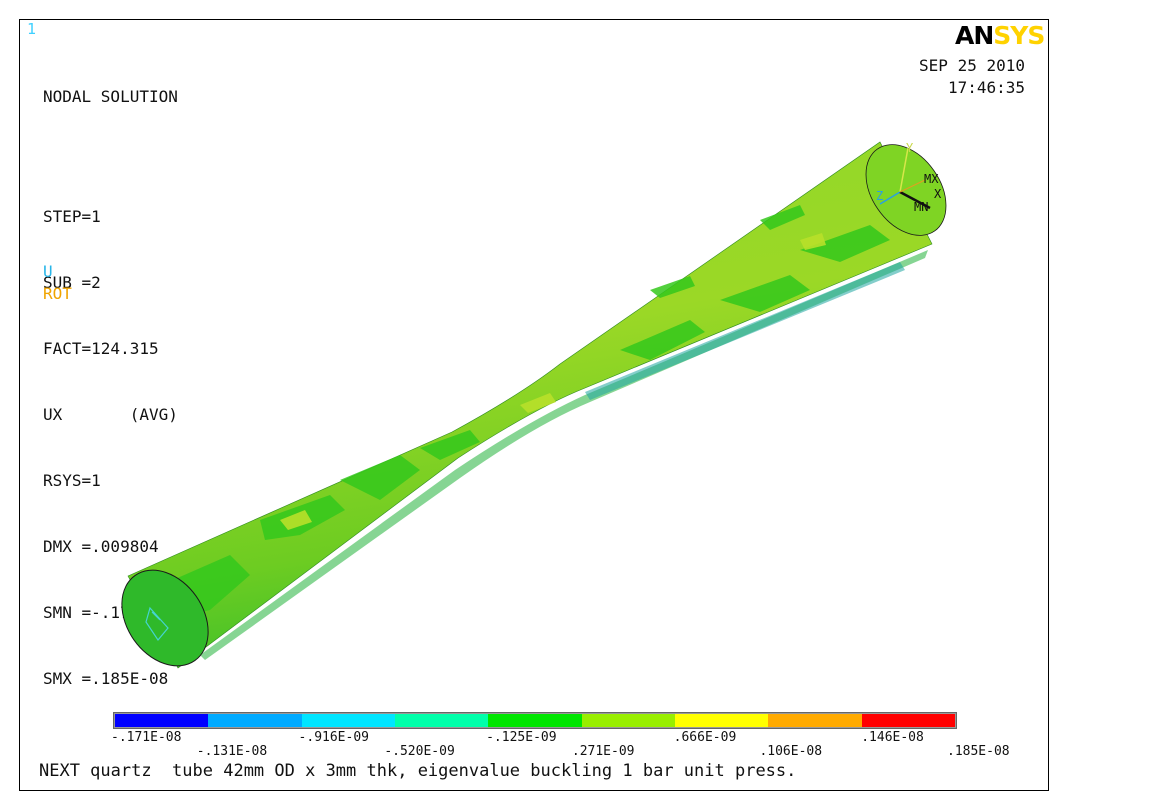  I want to click on colorbar-tick-top: .146E-08, so click(892, 737).